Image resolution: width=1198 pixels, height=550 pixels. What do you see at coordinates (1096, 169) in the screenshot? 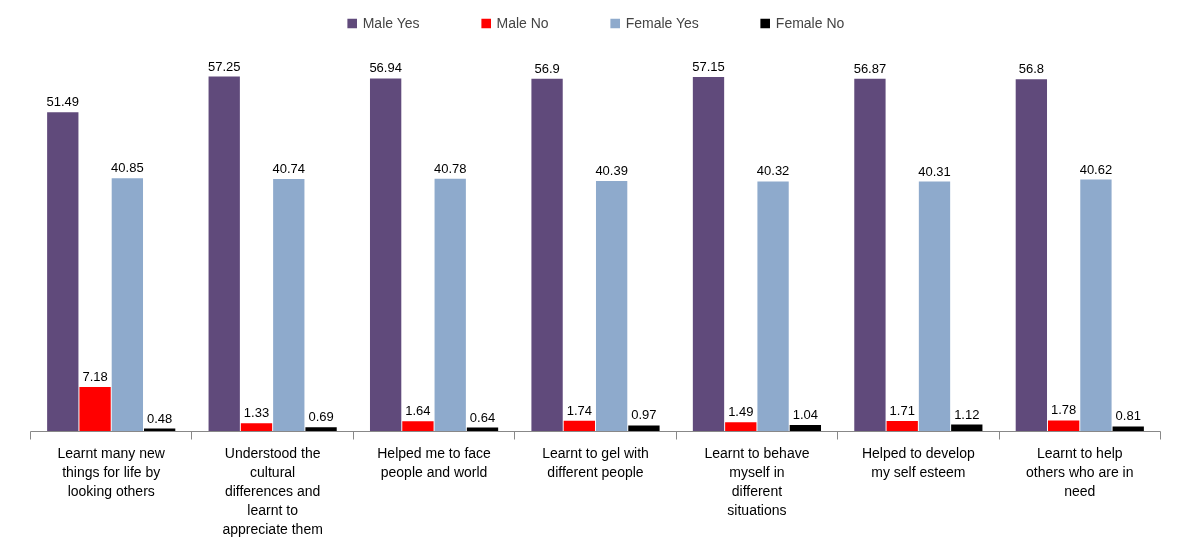
I see `data-label: 40.62` at bounding box center [1096, 169].